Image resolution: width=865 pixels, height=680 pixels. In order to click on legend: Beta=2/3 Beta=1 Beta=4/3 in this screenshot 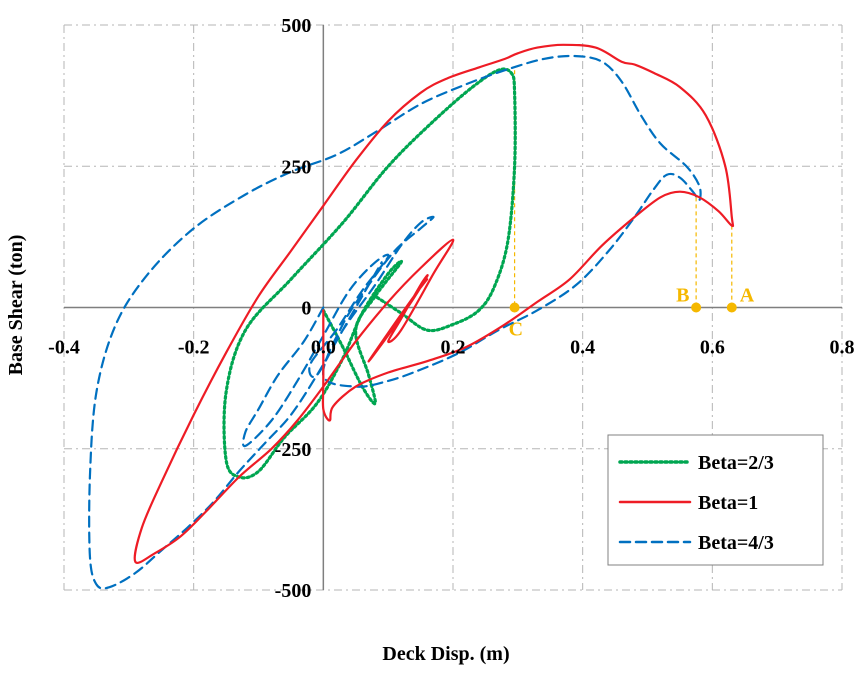, I will do `click(715, 500)`.